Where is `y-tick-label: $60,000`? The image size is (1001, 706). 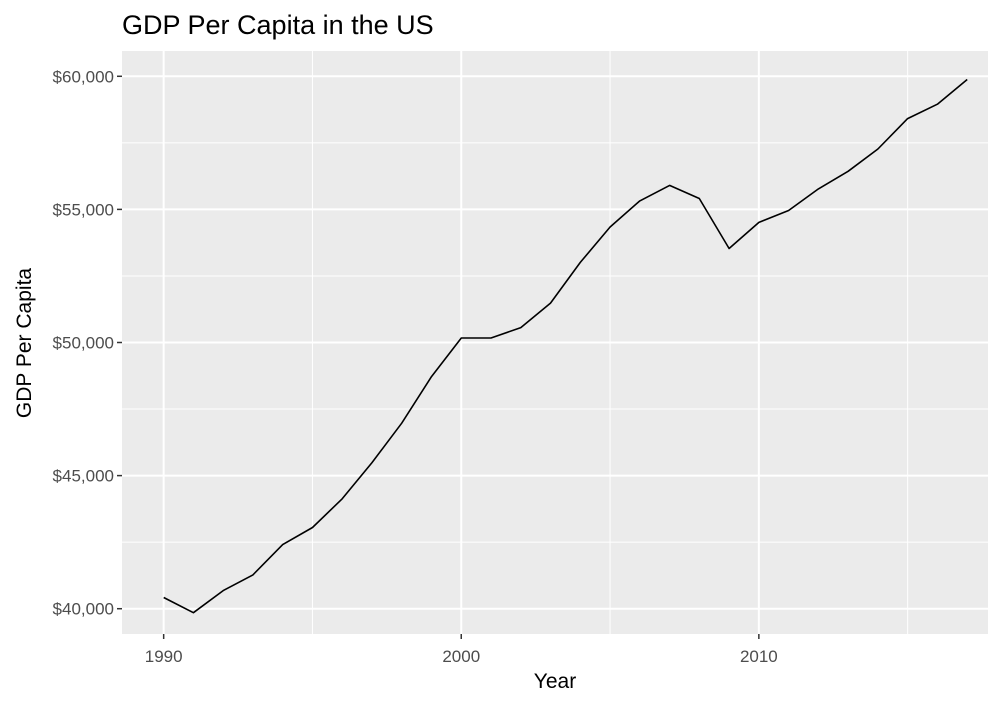 y-tick-label: $60,000 is located at coordinates (83, 76).